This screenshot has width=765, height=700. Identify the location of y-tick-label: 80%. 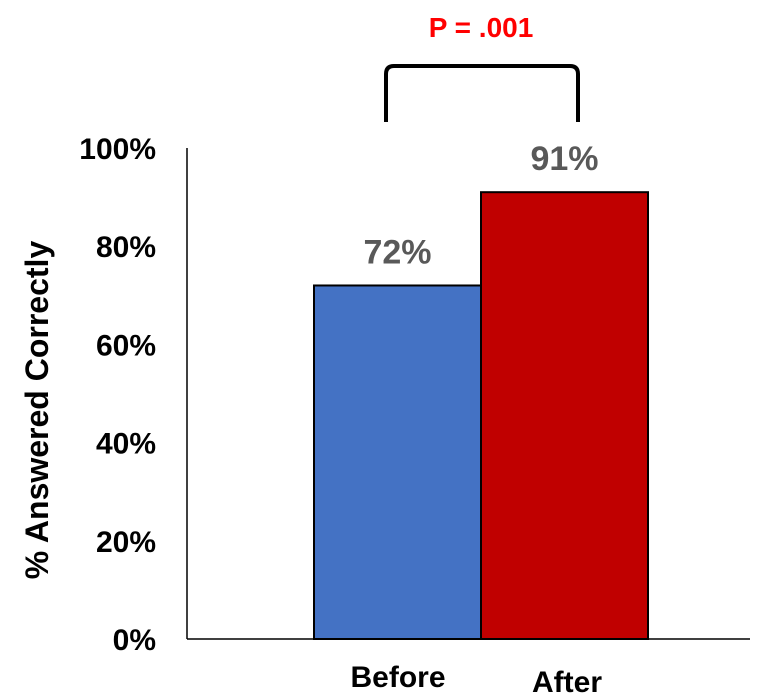
(126, 247).